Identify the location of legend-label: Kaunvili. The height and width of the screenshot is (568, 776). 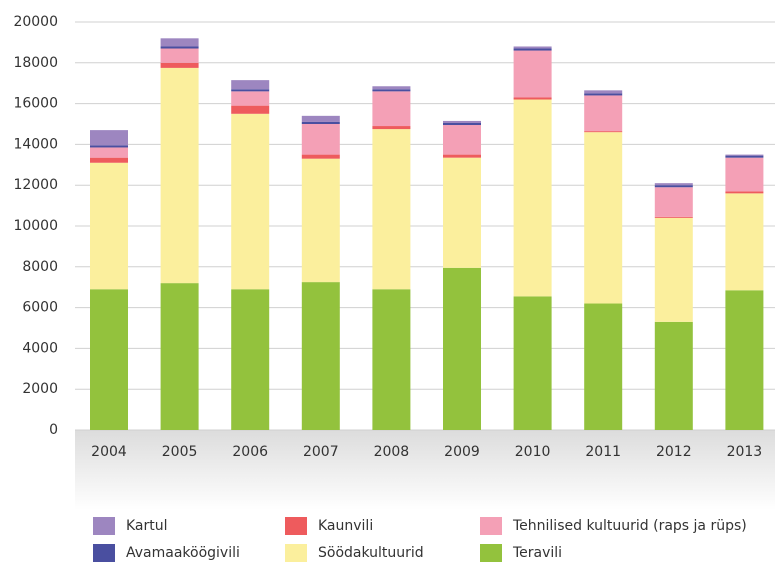
(345, 526).